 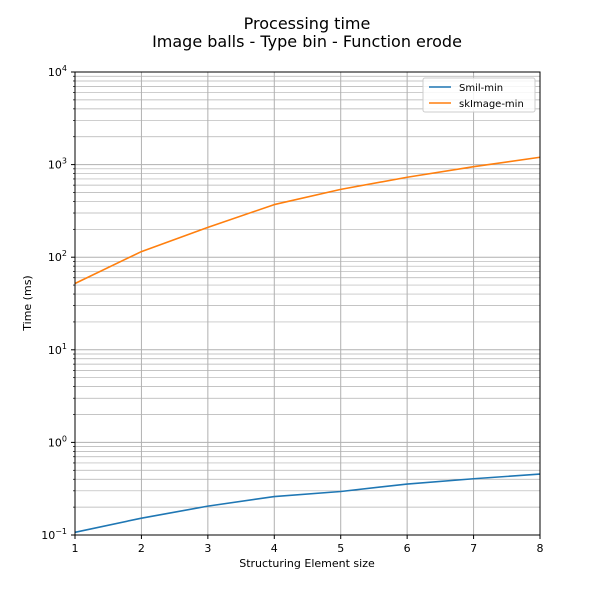 What do you see at coordinates (473, 548) in the screenshot?
I see `x-tick-label: 7` at bounding box center [473, 548].